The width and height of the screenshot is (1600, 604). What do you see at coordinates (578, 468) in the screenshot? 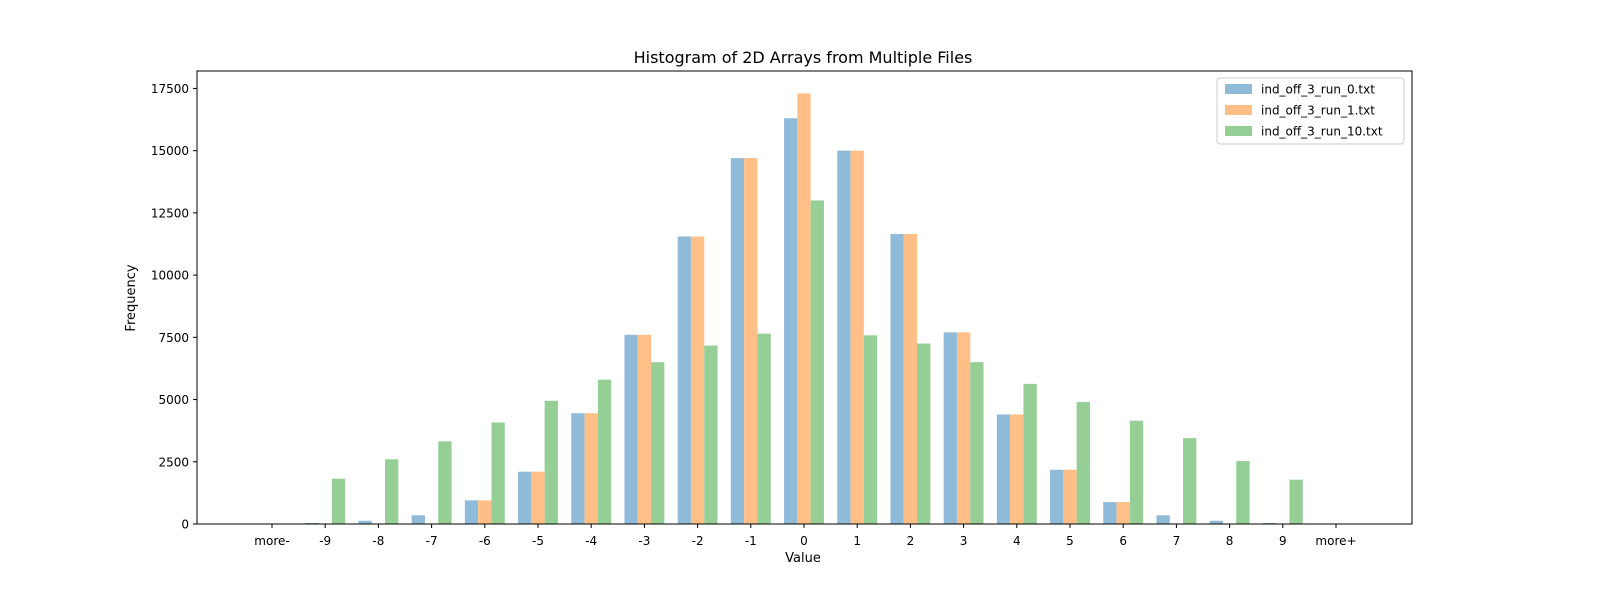
I see `bar-series-0--4` at bounding box center [578, 468].